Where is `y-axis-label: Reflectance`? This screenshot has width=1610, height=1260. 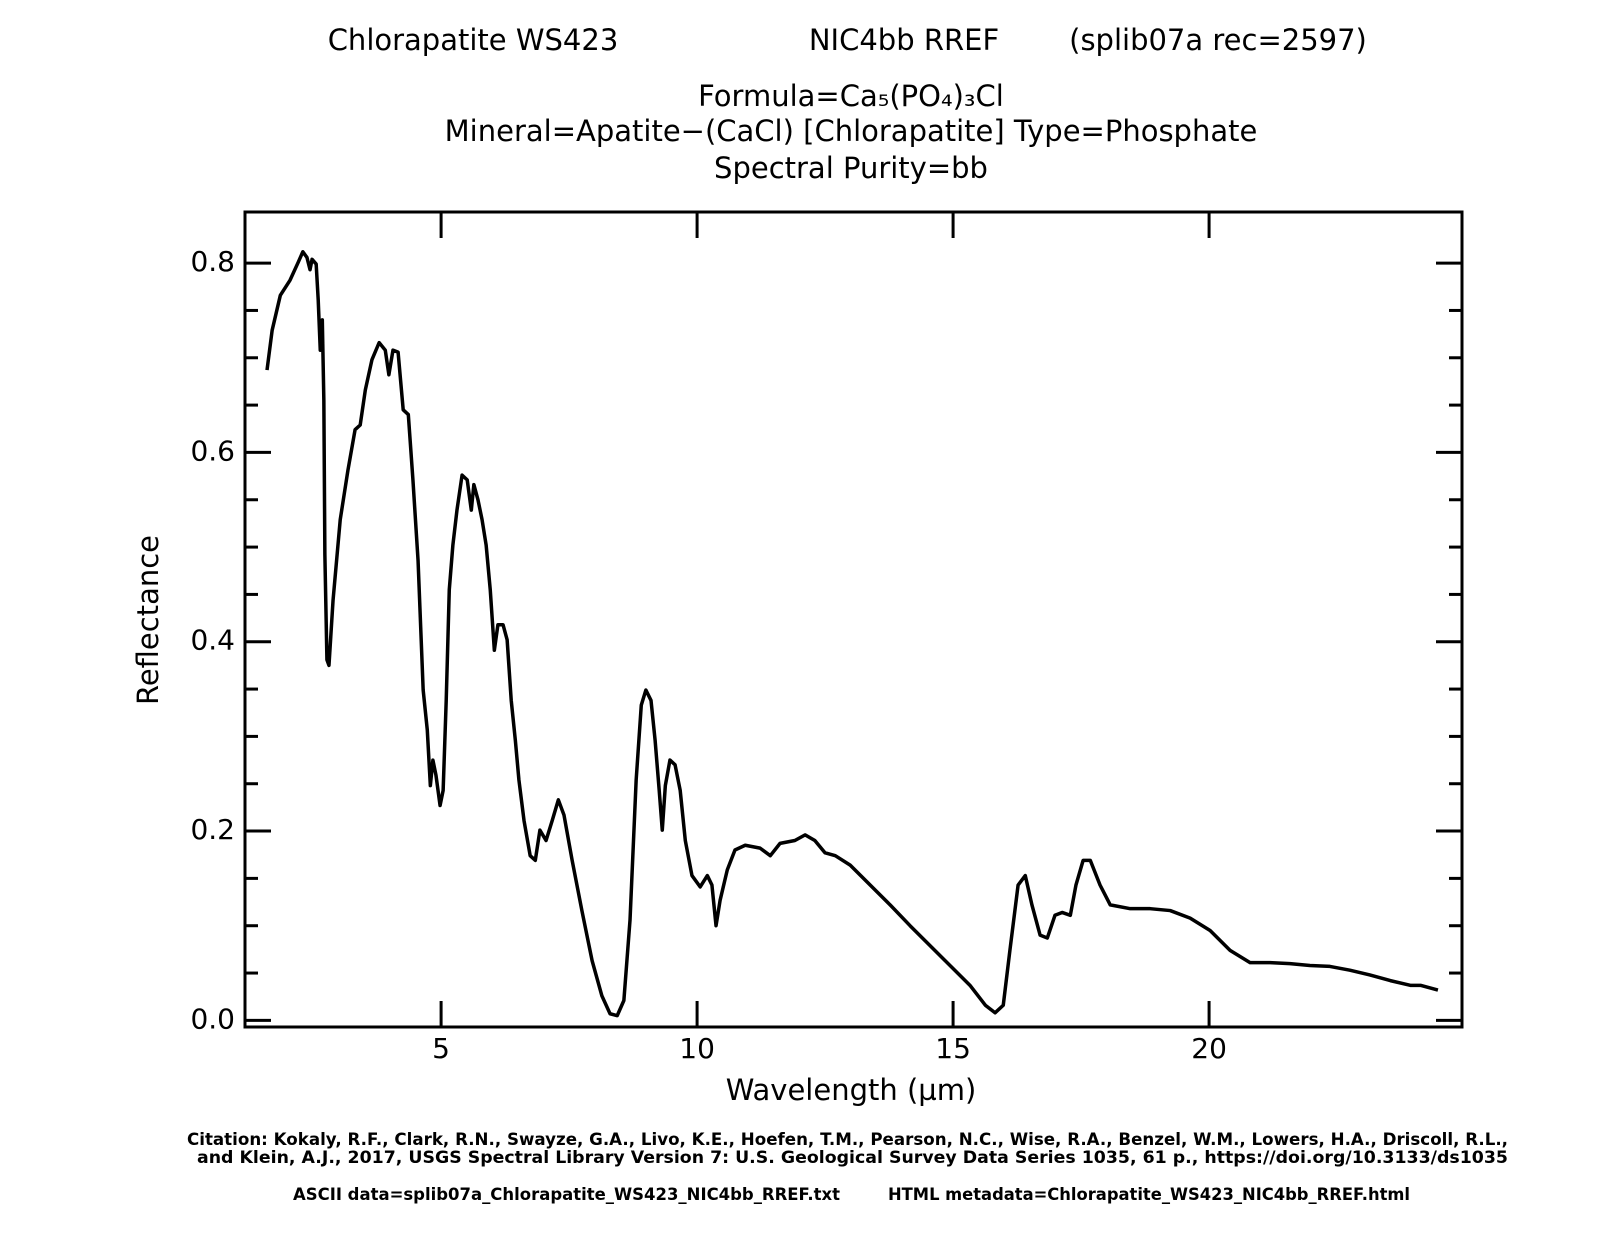 y-axis-label: Reflectance is located at coordinates (148, 620).